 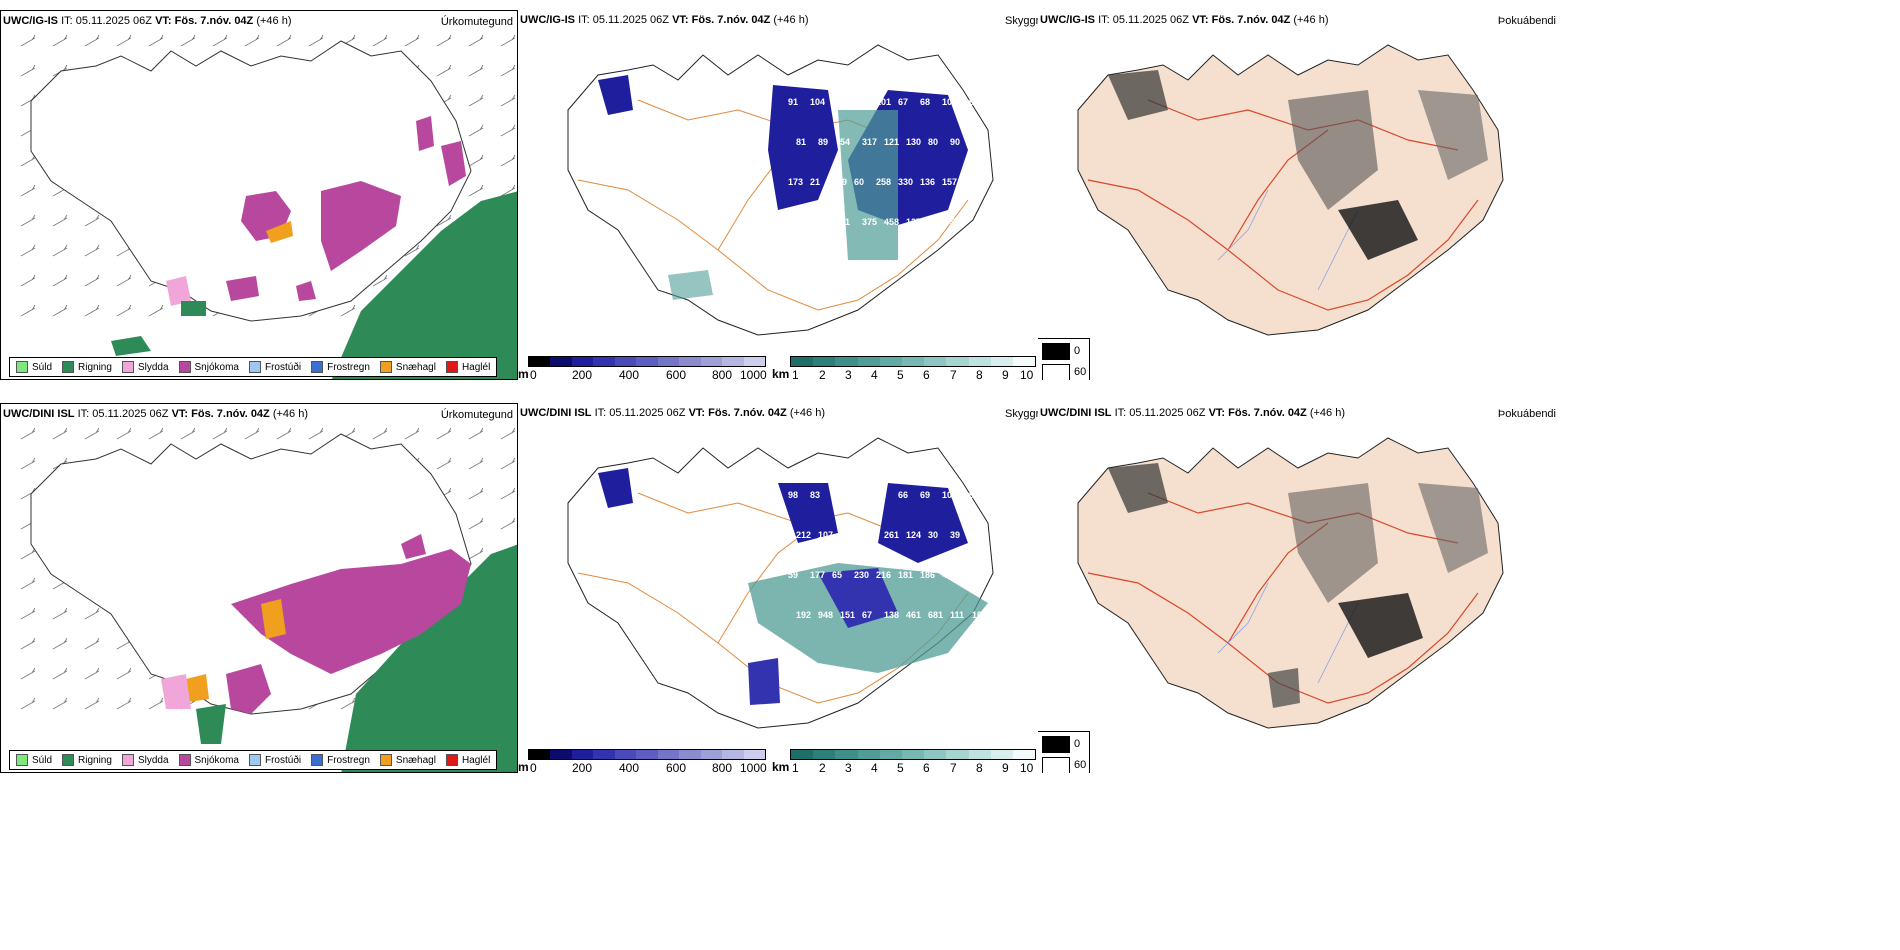 I want to click on ceiling-value-label: 83, so click(x=859, y=102).